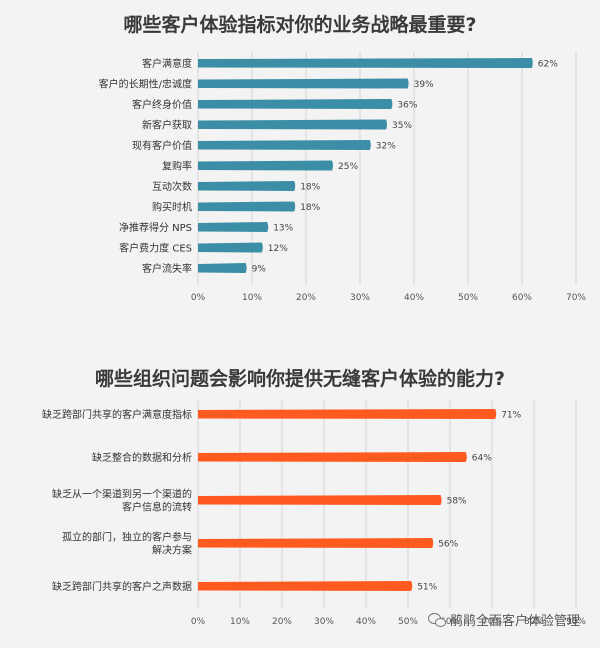 This screenshot has height=648, width=600. What do you see at coordinates (162, 145) in the screenshot?
I see `chart1-category-label: 现有客户价值` at bounding box center [162, 145].